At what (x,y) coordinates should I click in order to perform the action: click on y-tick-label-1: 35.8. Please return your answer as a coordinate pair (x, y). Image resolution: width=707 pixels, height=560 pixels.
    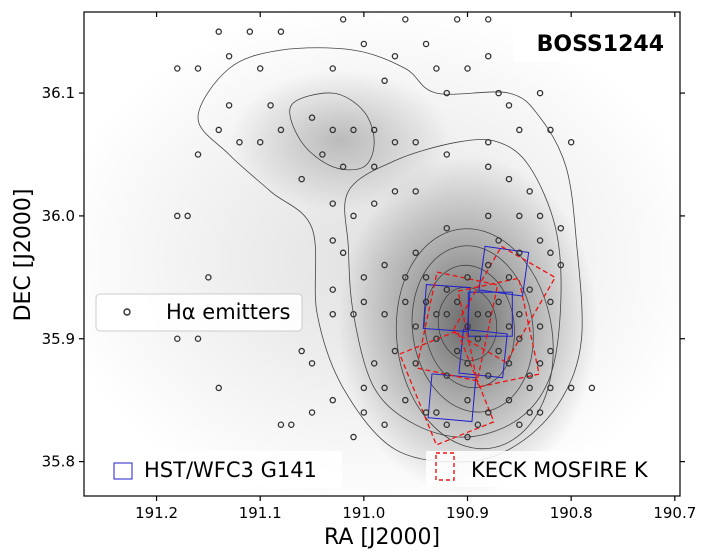
    Looking at the image, I should click on (58, 462).